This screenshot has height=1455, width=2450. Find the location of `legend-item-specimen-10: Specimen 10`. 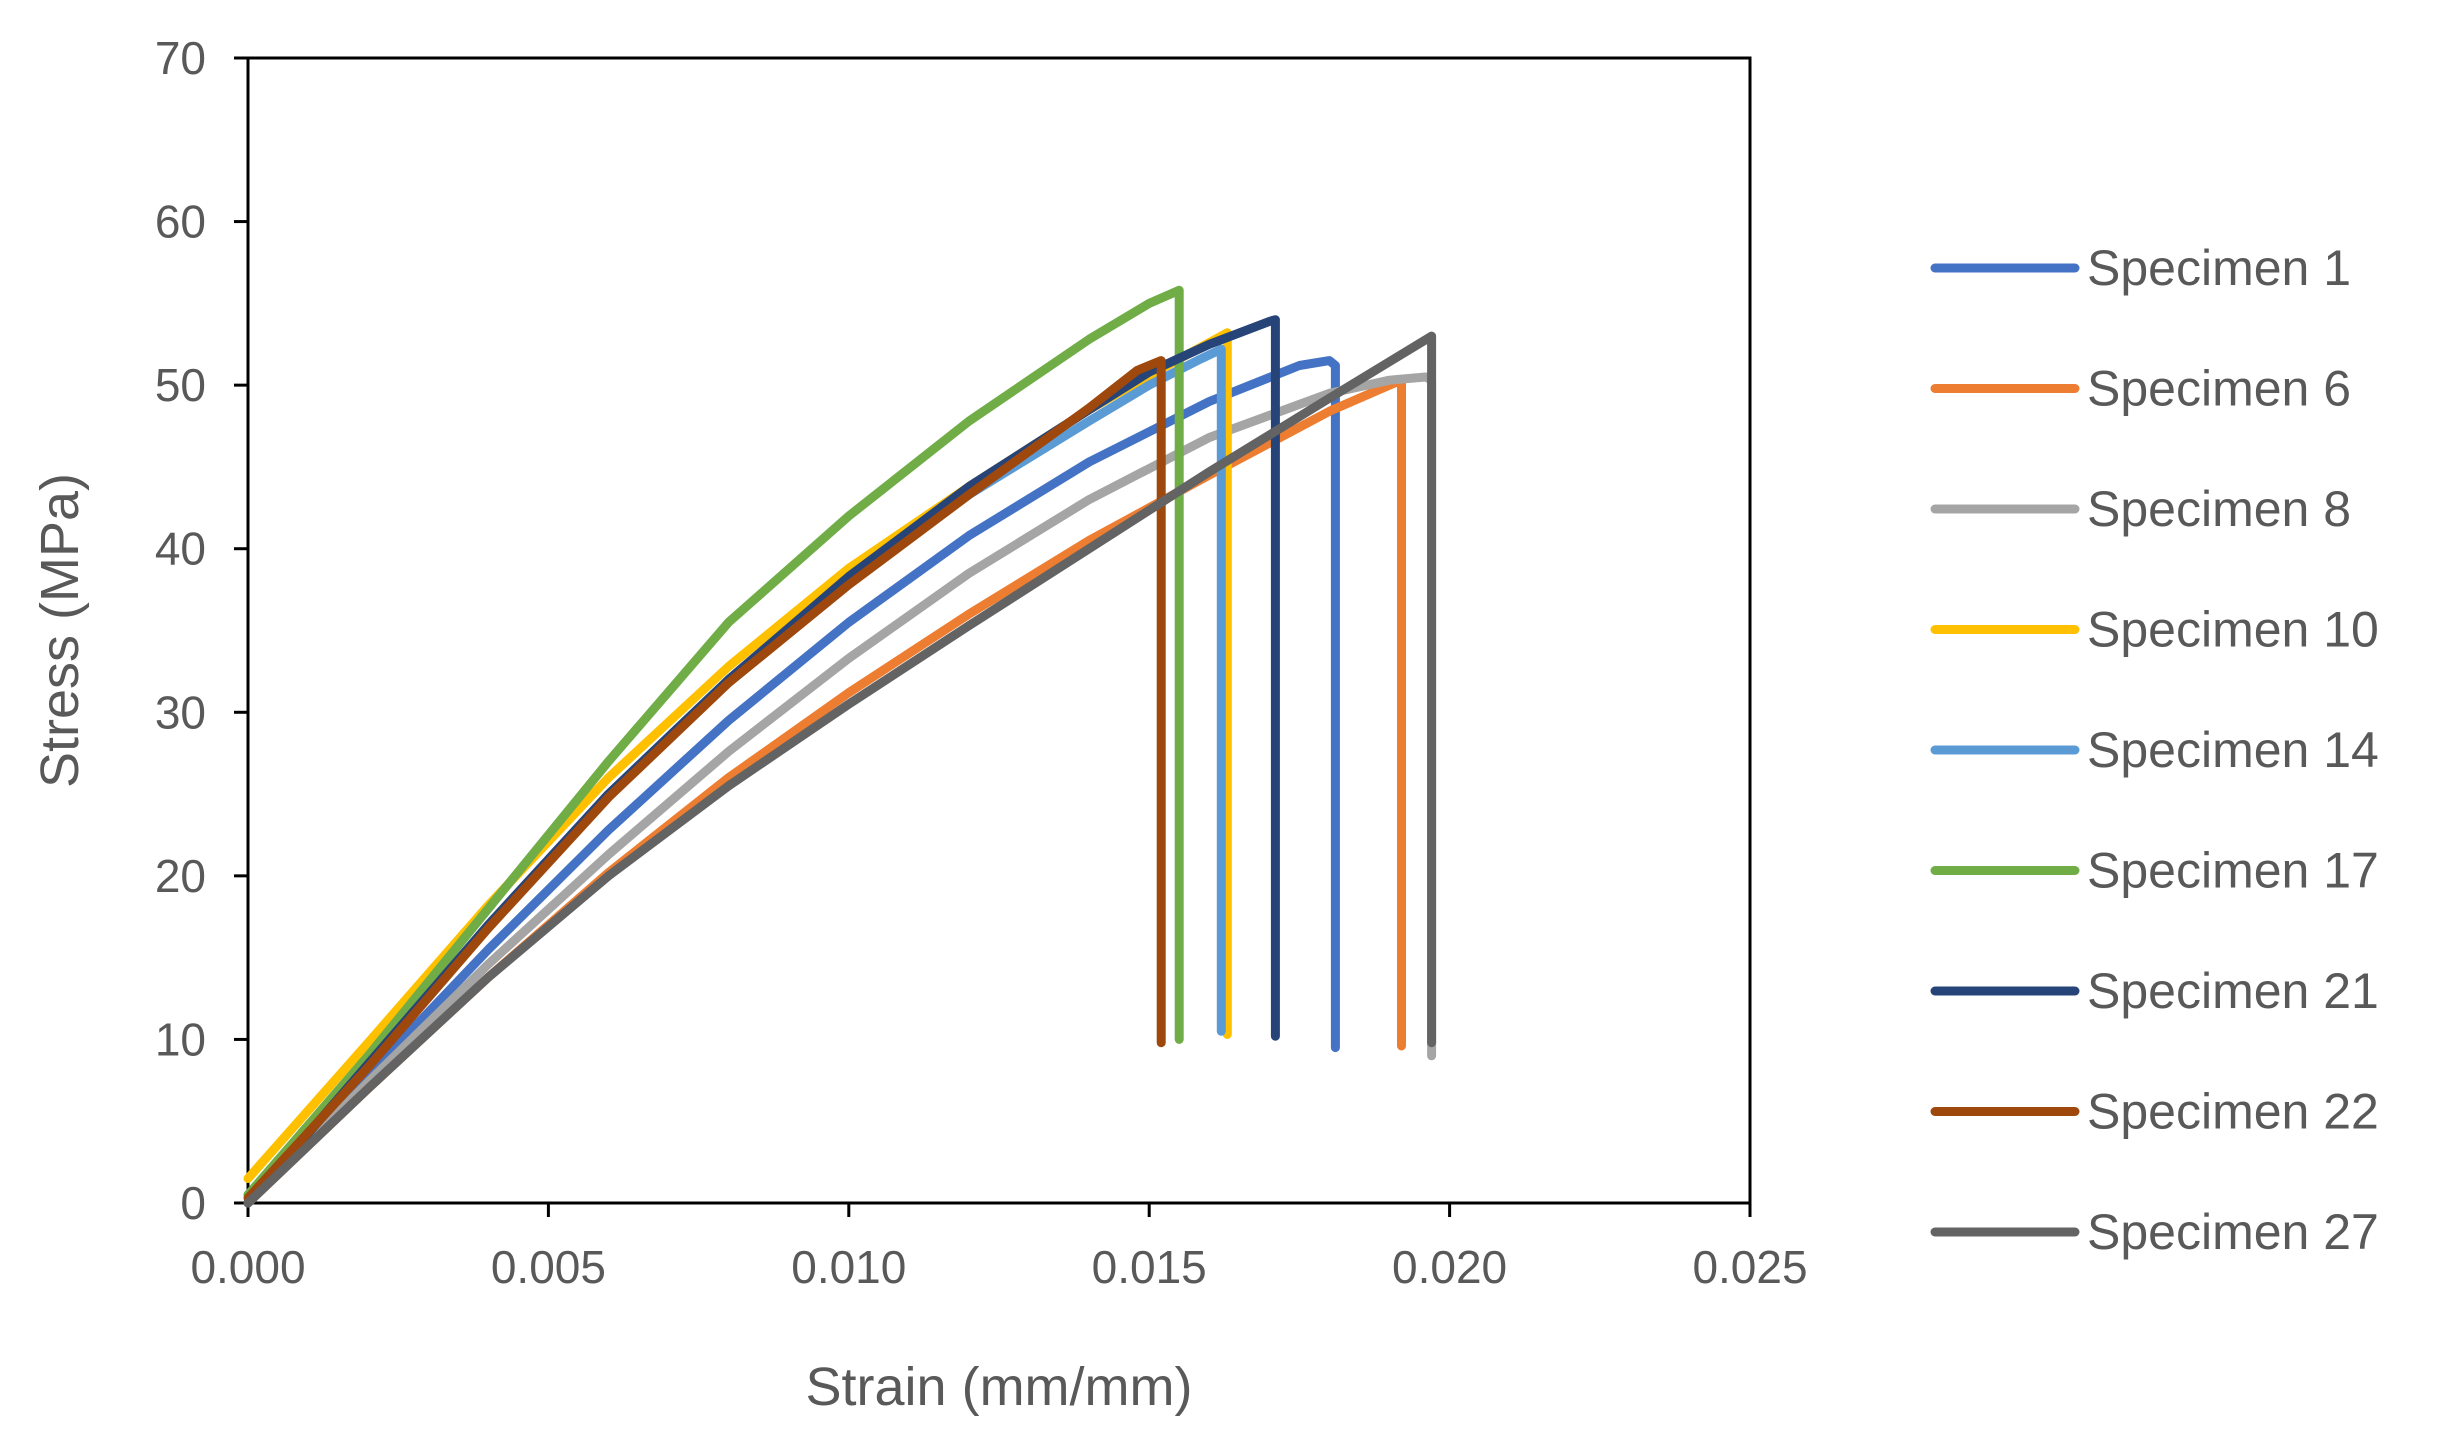

legend-item-specimen-10: Specimen 10 is located at coordinates (2154, 630).